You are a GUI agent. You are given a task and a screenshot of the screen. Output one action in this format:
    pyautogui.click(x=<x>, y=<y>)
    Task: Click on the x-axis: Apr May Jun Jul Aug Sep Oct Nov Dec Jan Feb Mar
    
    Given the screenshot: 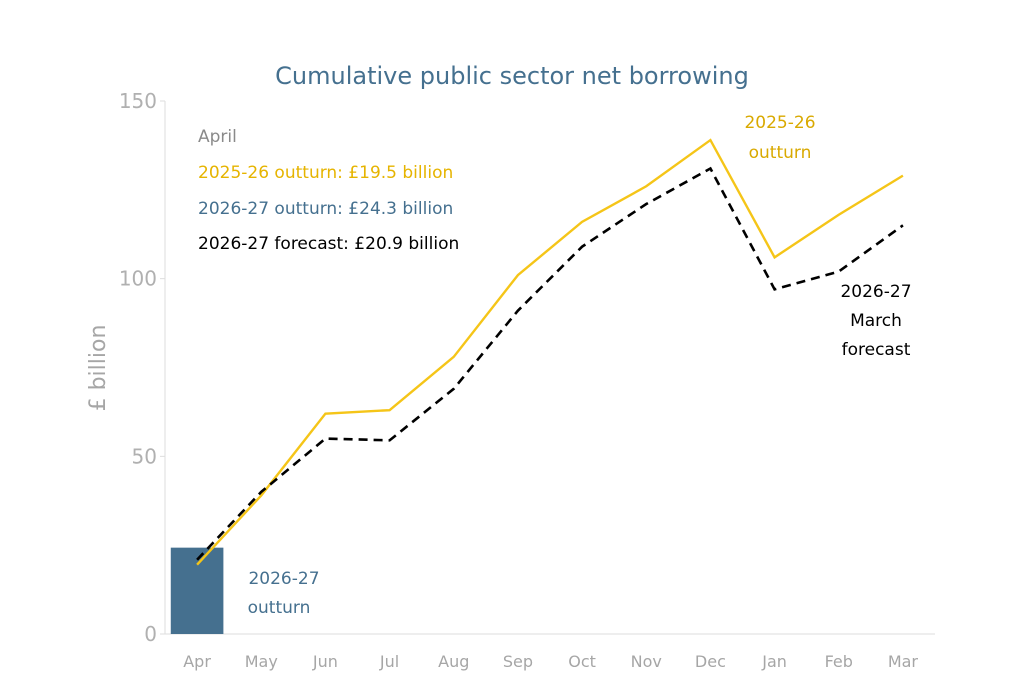 What is the action you would take?
    pyautogui.click(x=550, y=652)
    